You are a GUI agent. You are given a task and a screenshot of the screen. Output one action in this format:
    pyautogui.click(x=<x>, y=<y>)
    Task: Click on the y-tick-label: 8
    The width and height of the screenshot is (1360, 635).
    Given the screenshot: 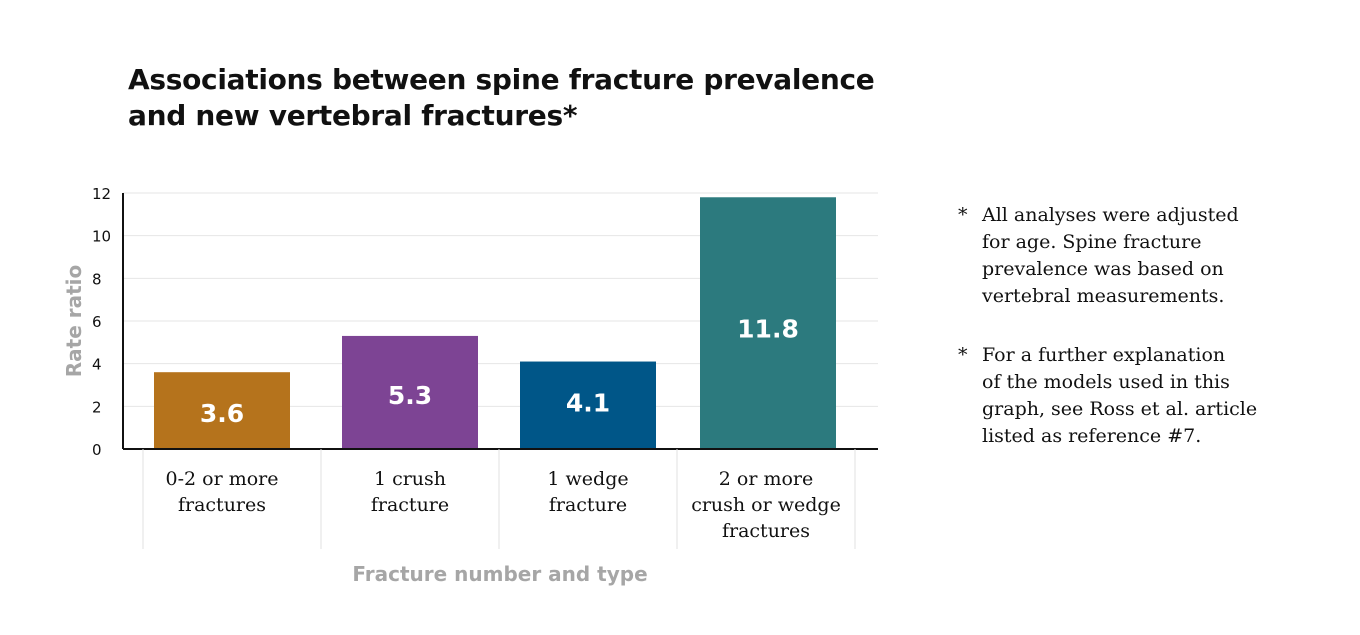 What is the action you would take?
    pyautogui.click(x=97, y=279)
    